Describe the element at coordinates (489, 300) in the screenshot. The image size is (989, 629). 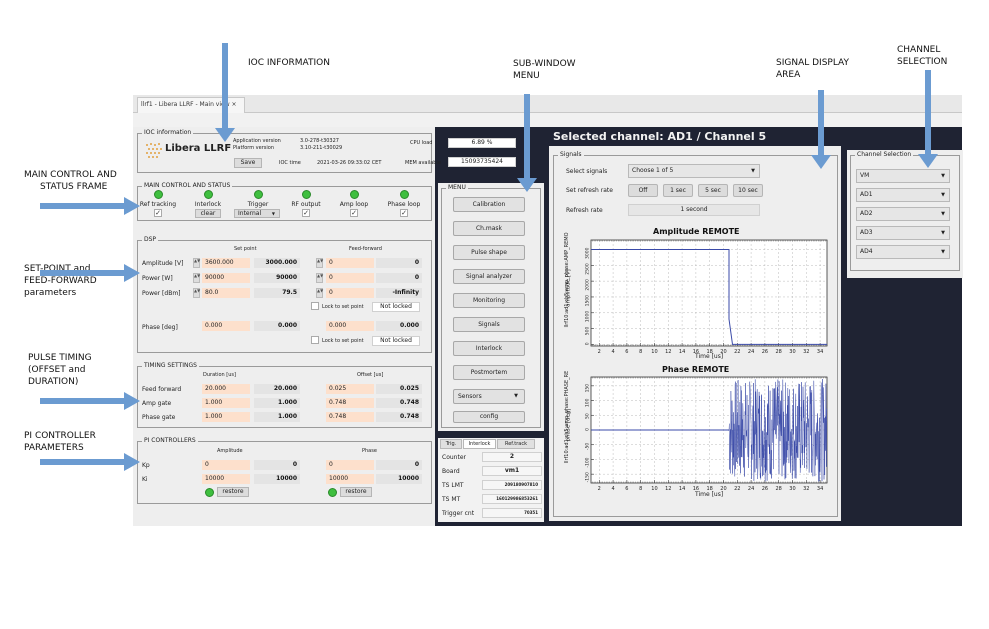
I see `menu-button-monitoring: Monitoring` at that location.